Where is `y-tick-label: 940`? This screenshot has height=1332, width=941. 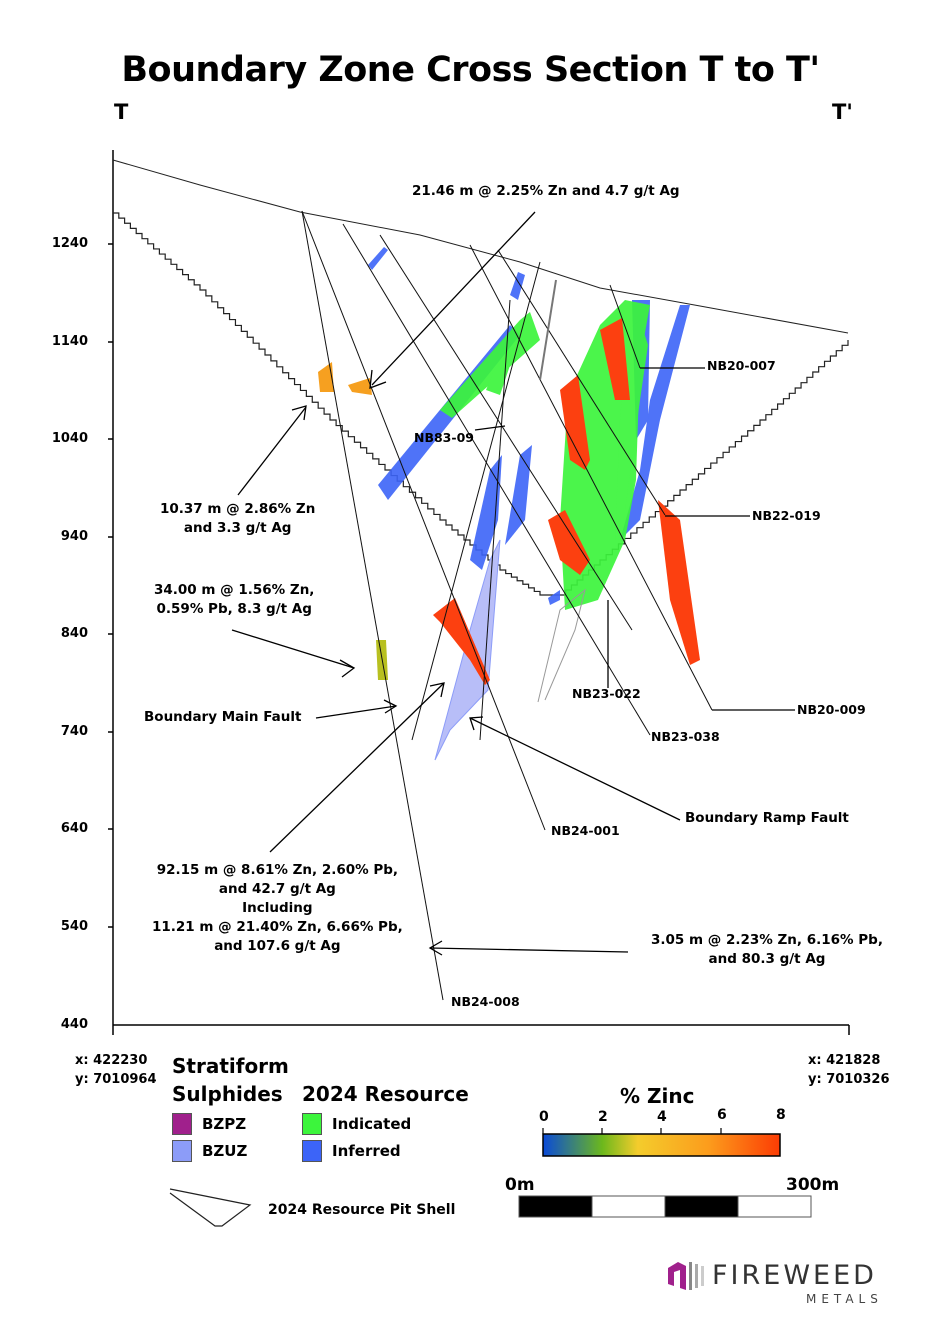
y-tick-label: 940 is located at coordinates (74, 536).